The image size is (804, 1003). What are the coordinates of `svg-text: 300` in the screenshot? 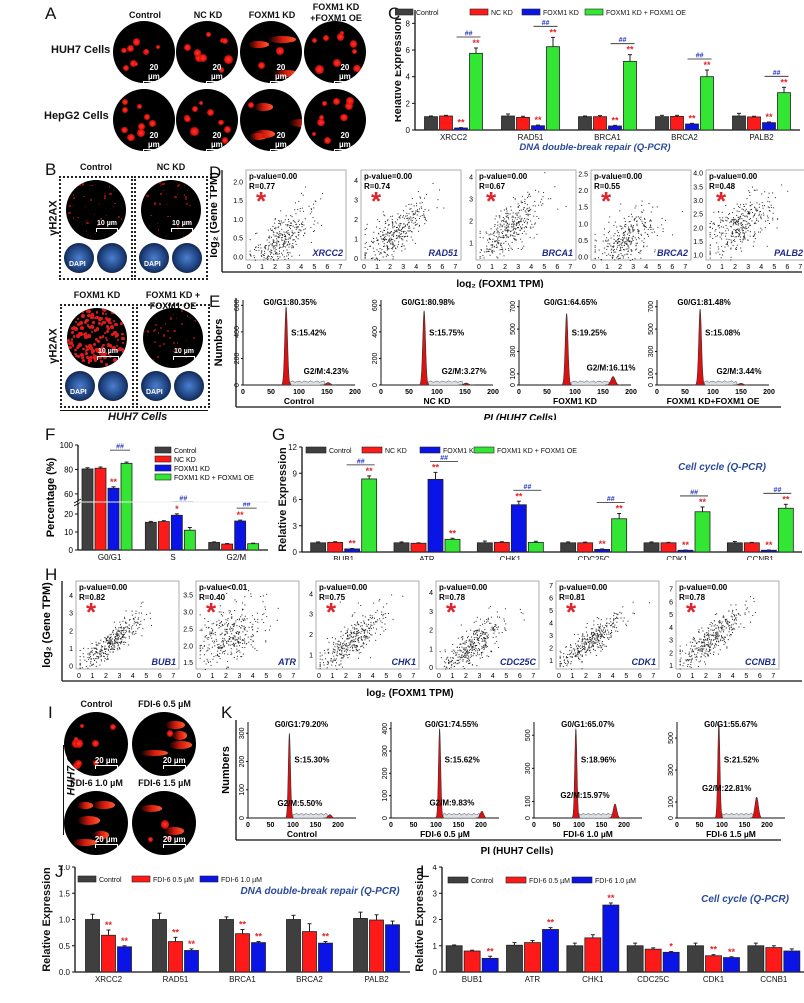 It's located at (242, 733).